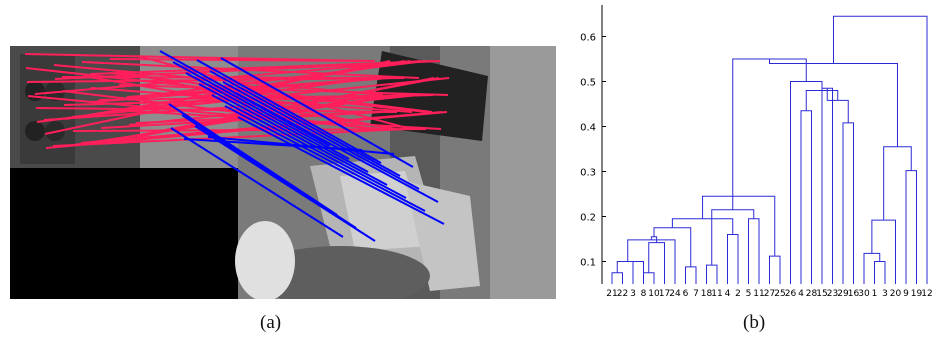 The width and height of the screenshot is (935, 339). I want to click on leaf-label: 19, so click(917, 294).